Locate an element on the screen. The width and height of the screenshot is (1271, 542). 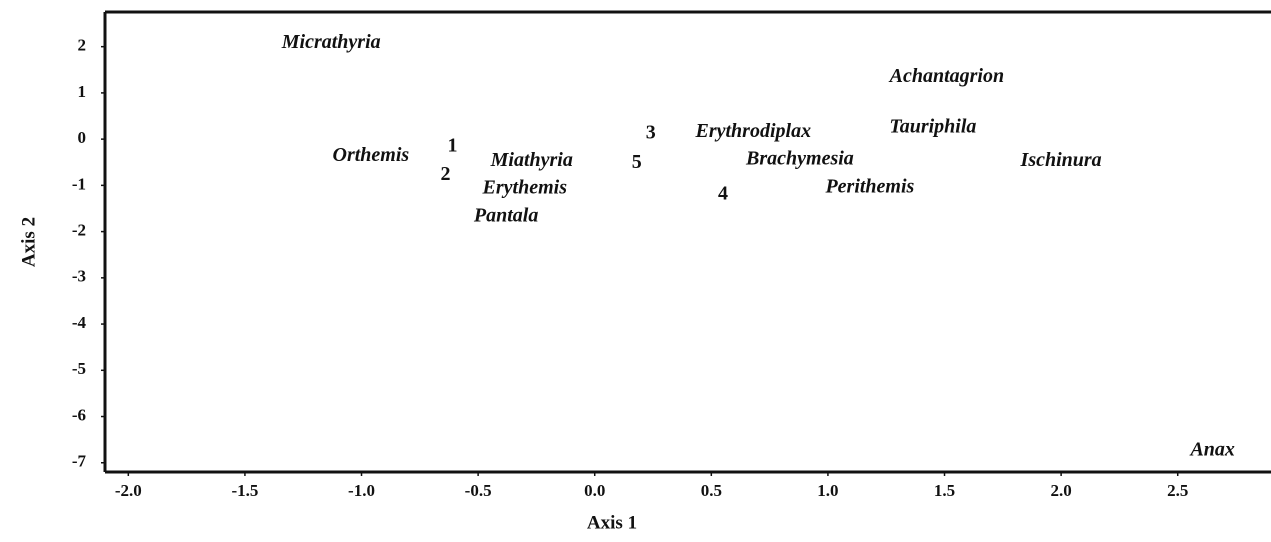
y-tick-label: -1 is located at coordinates (79, 183).